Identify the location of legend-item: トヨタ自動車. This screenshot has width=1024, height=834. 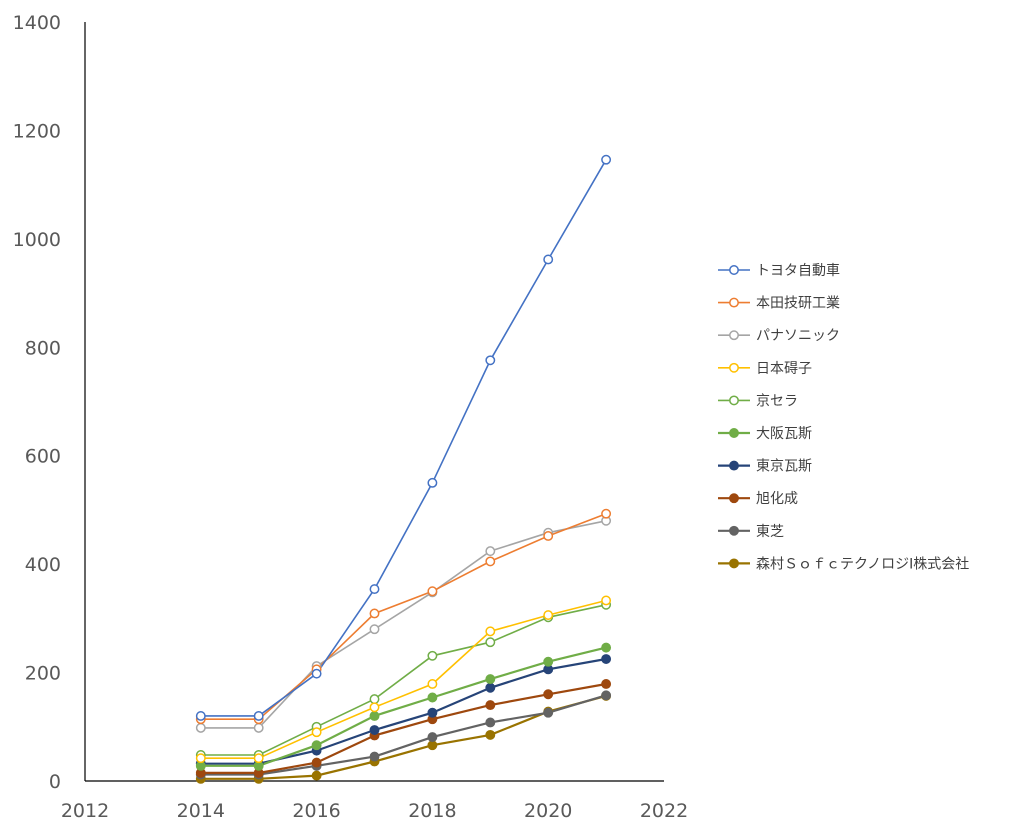
(779, 270).